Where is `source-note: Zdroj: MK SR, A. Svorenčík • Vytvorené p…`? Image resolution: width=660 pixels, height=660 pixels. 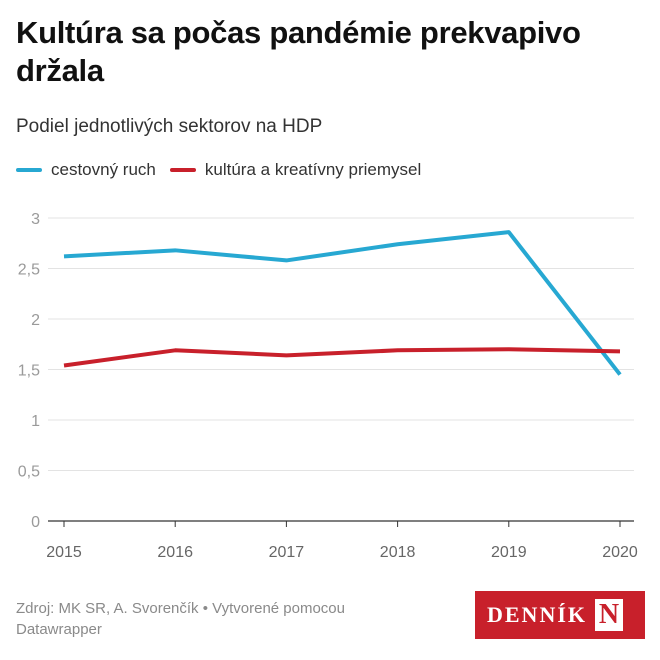
source-note: Zdroj: MK SR, A. Svorenčík • Vytvorené p… is located at coordinates (180, 619).